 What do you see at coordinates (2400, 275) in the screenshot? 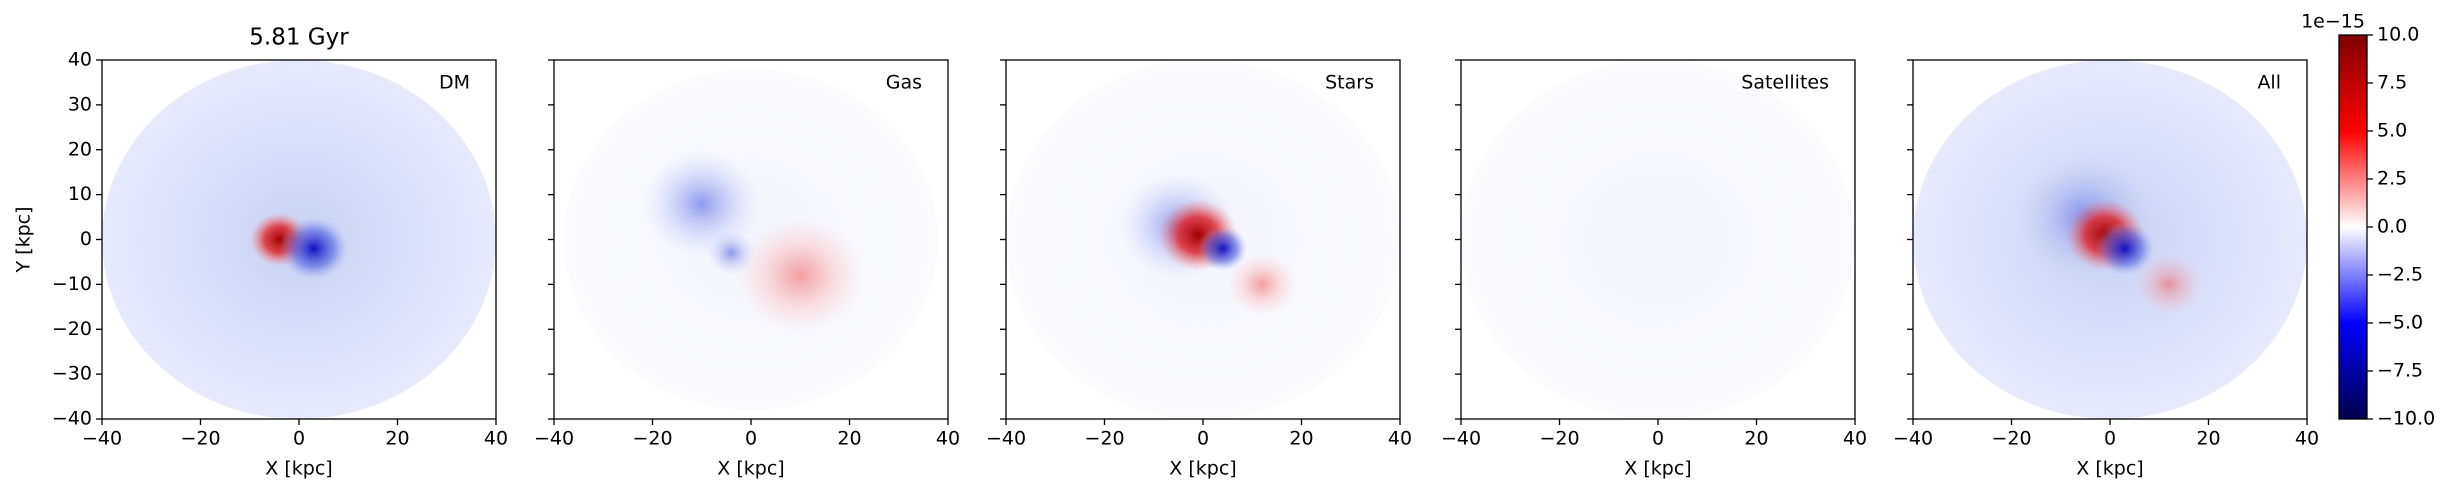
I see `colorbar-tick-label: −2.5` at bounding box center [2400, 275].